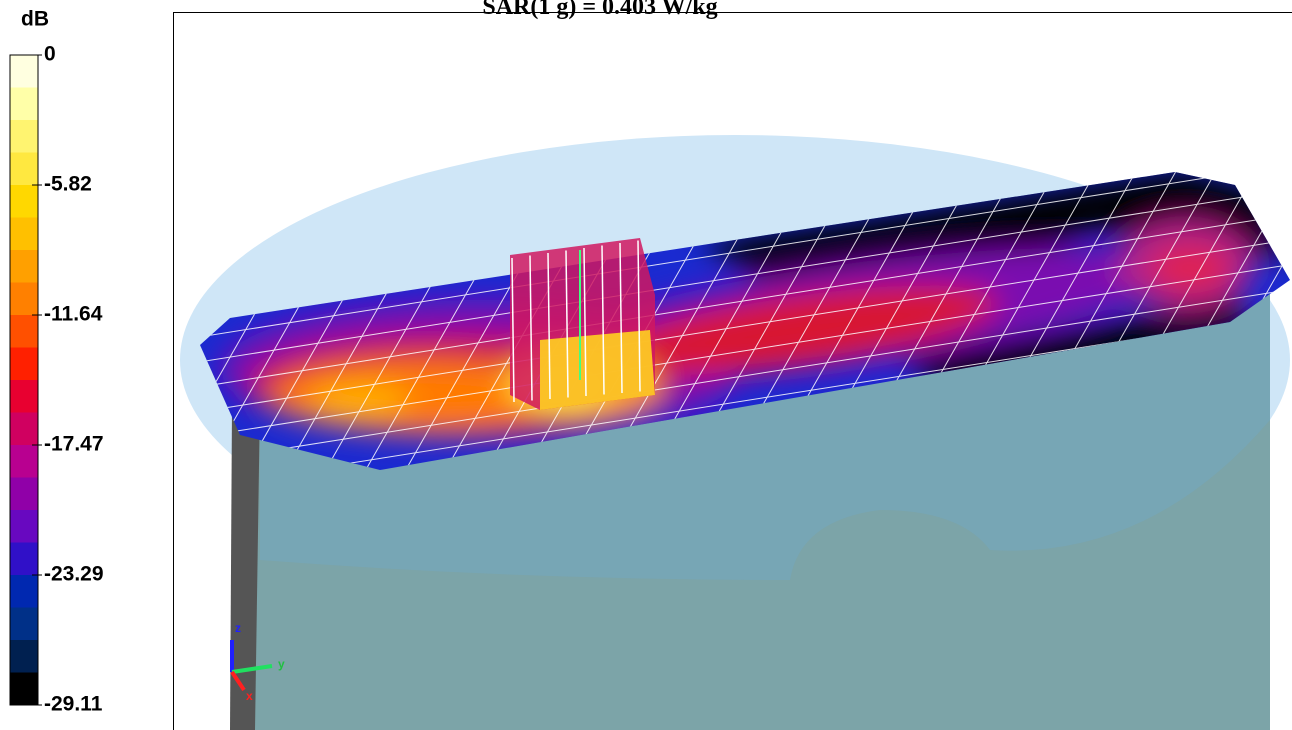 This screenshot has width=1292, height=730. What do you see at coordinates (50, 54) in the screenshot?
I see `colorbar-label: 0` at bounding box center [50, 54].